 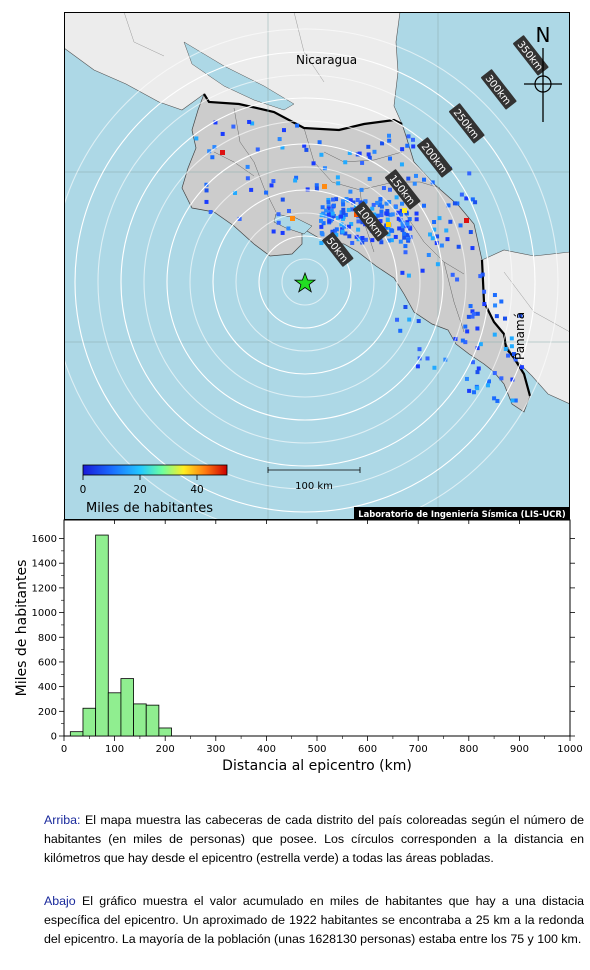 I want to click on label-panama: Panamá, so click(x=520, y=336).